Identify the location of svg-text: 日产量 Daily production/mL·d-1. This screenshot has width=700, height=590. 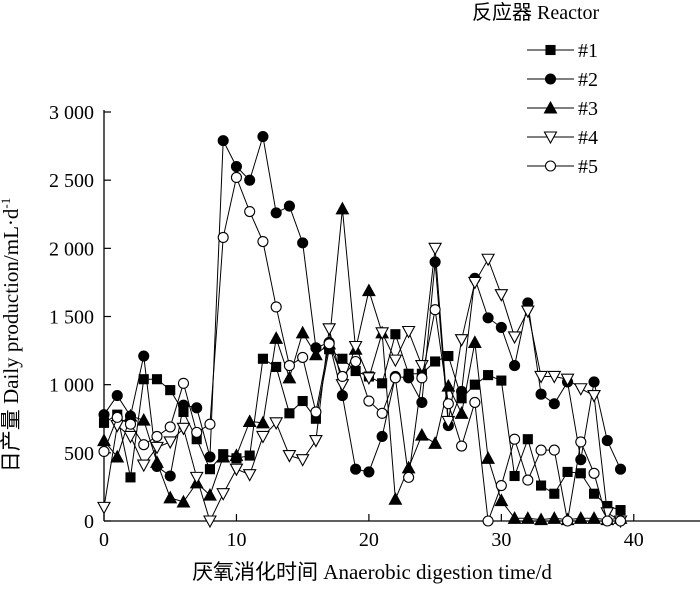
(11, 335).